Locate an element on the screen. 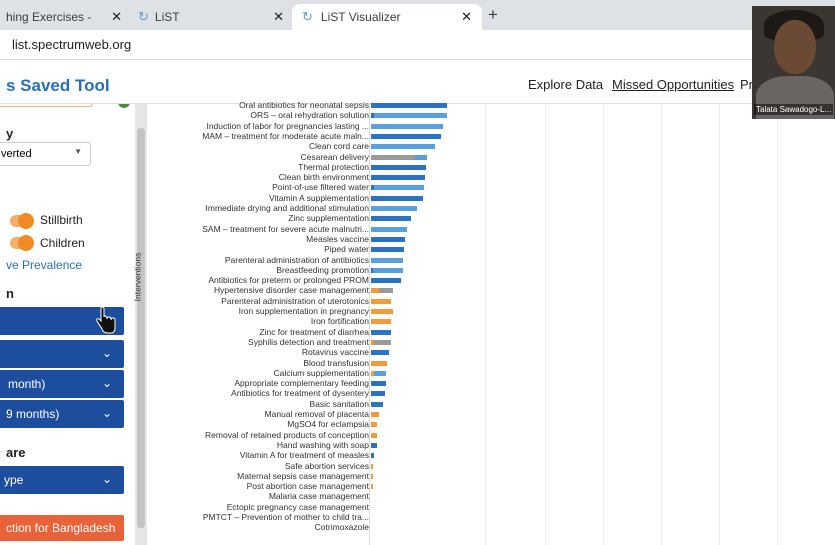 The image size is (835, 545). stillbirth-toggle is located at coordinates (22, 221).